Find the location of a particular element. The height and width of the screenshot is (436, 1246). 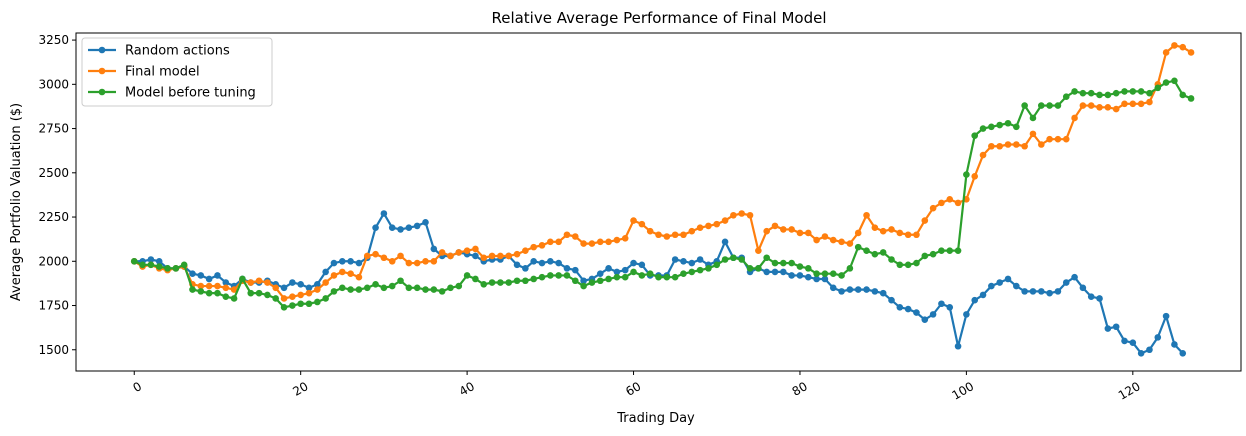

x-axis: 0 20 40 60 80 100 120 is located at coordinates (637, 387).